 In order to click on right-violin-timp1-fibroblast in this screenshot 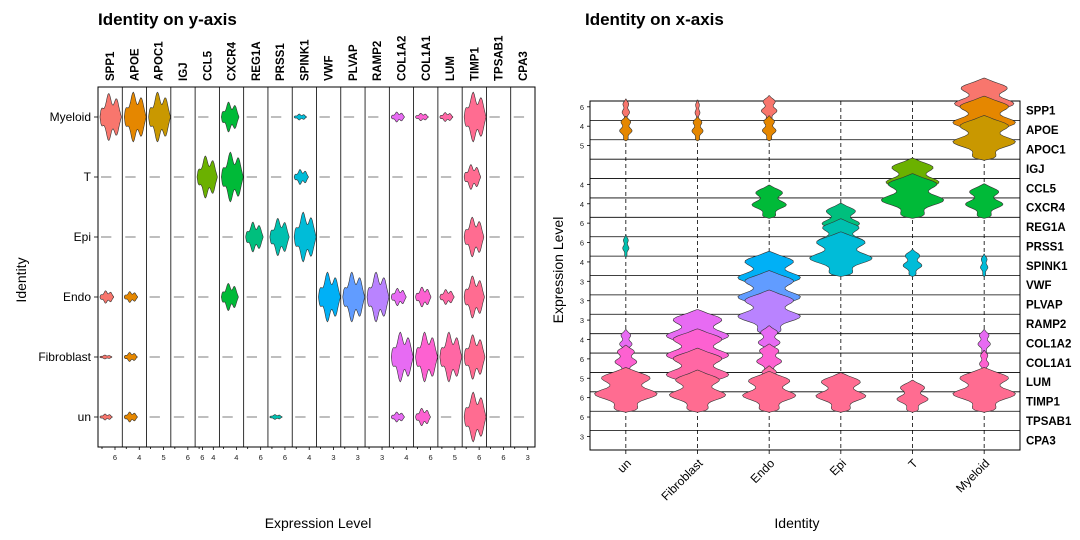, I will do `click(697, 391)`.